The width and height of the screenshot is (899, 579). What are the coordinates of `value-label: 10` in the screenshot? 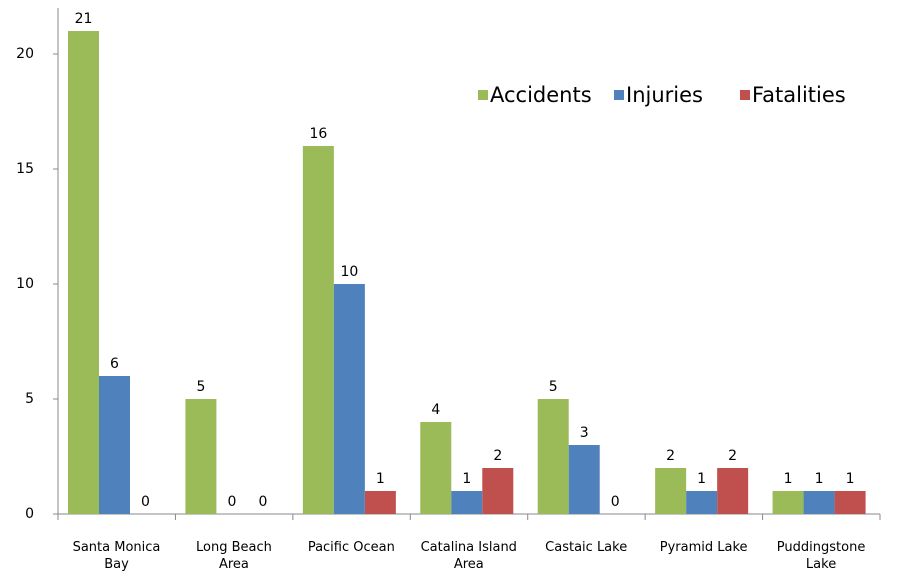 It's located at (349, 272).